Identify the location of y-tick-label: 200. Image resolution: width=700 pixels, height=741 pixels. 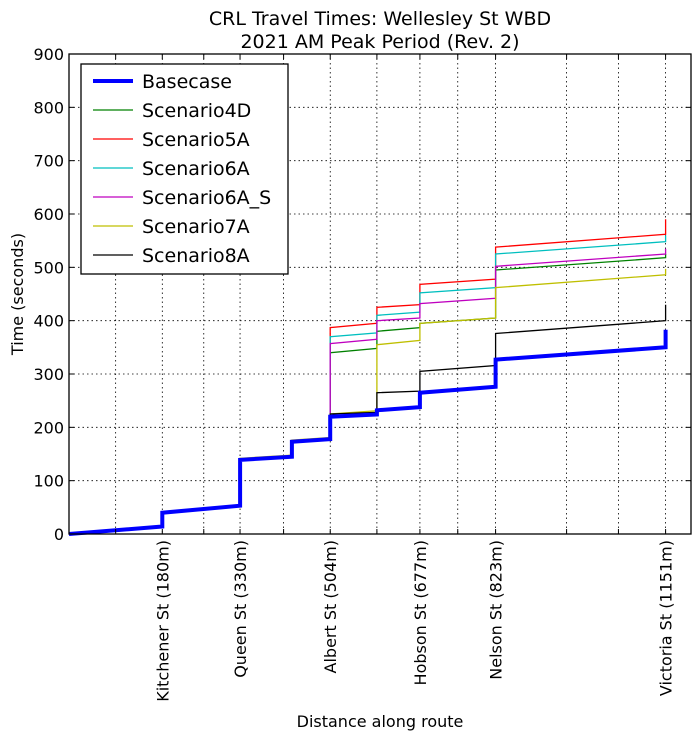
(48, 427).